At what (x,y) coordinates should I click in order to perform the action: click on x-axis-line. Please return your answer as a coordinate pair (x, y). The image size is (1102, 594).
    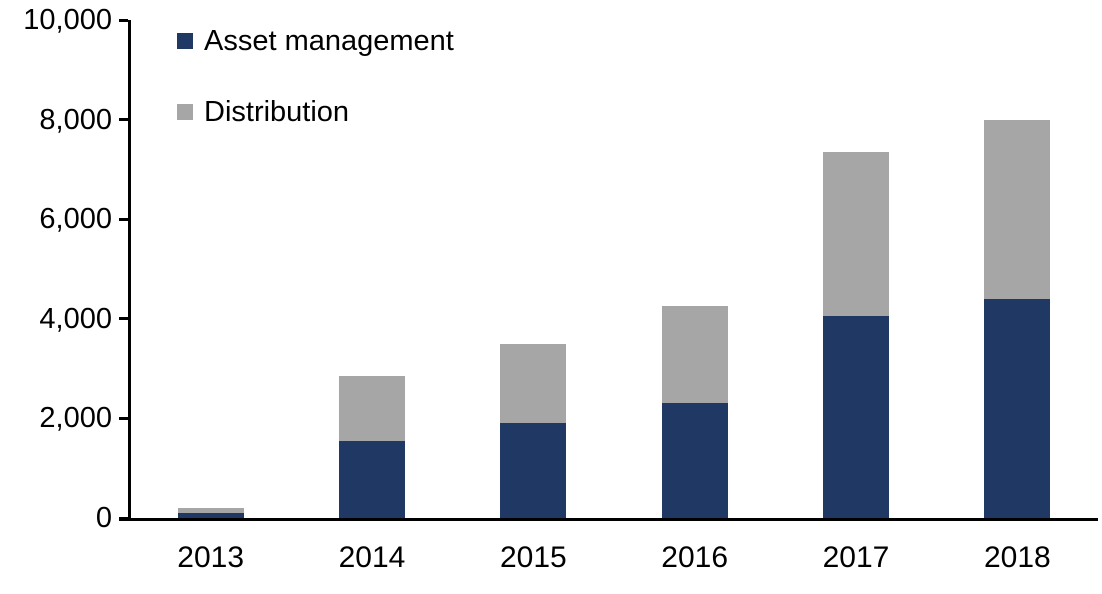
    Looking at the image, I should click on (608, 519).